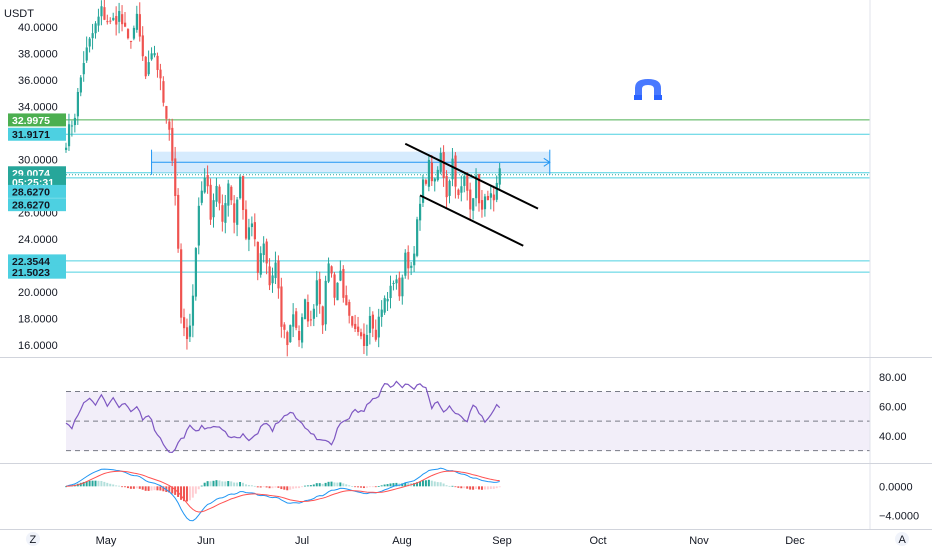 This screenshot has width=932, height=550. I want to click on corner-left-button, so click(33, 539).